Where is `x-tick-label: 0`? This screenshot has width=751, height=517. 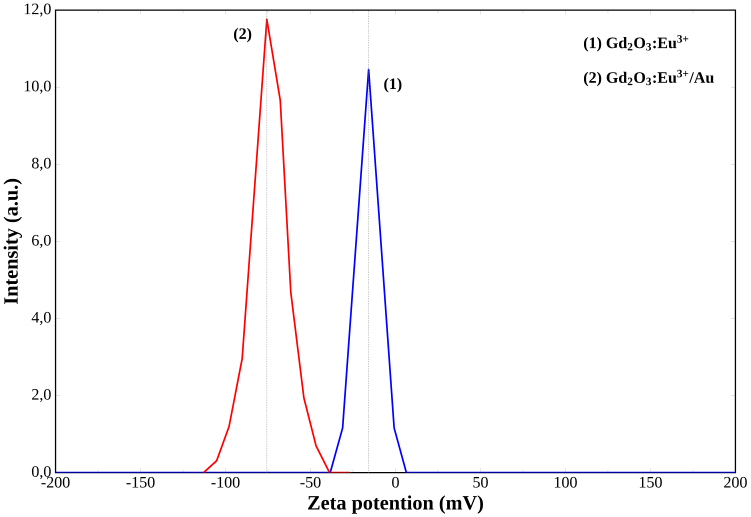 x-tick-label: 0 is located at coordinates (395, 482).